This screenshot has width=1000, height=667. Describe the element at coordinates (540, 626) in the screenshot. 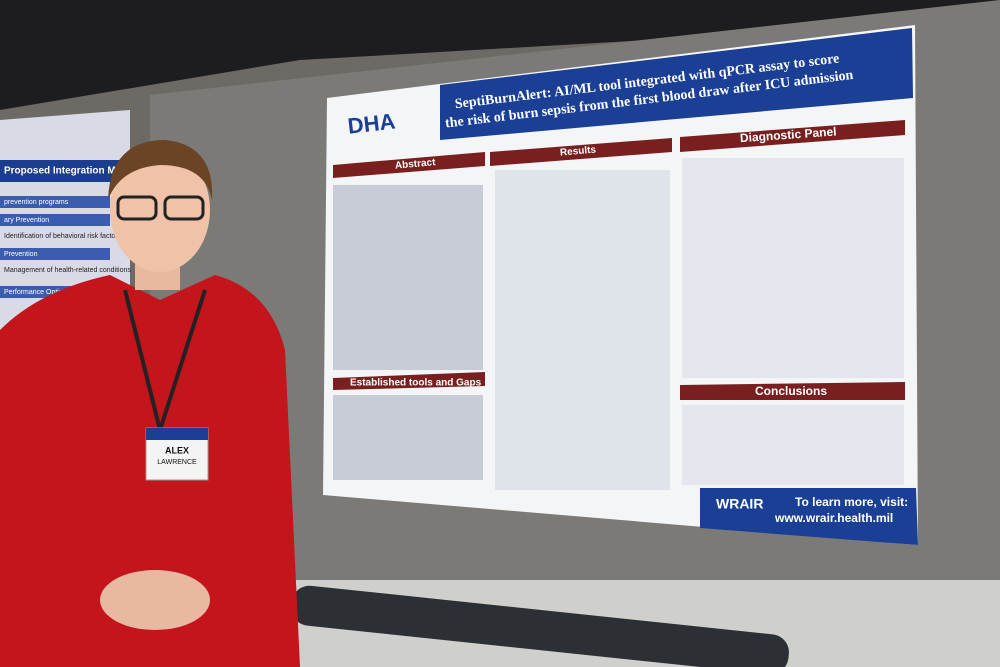

I see `poster-tube` at that location.